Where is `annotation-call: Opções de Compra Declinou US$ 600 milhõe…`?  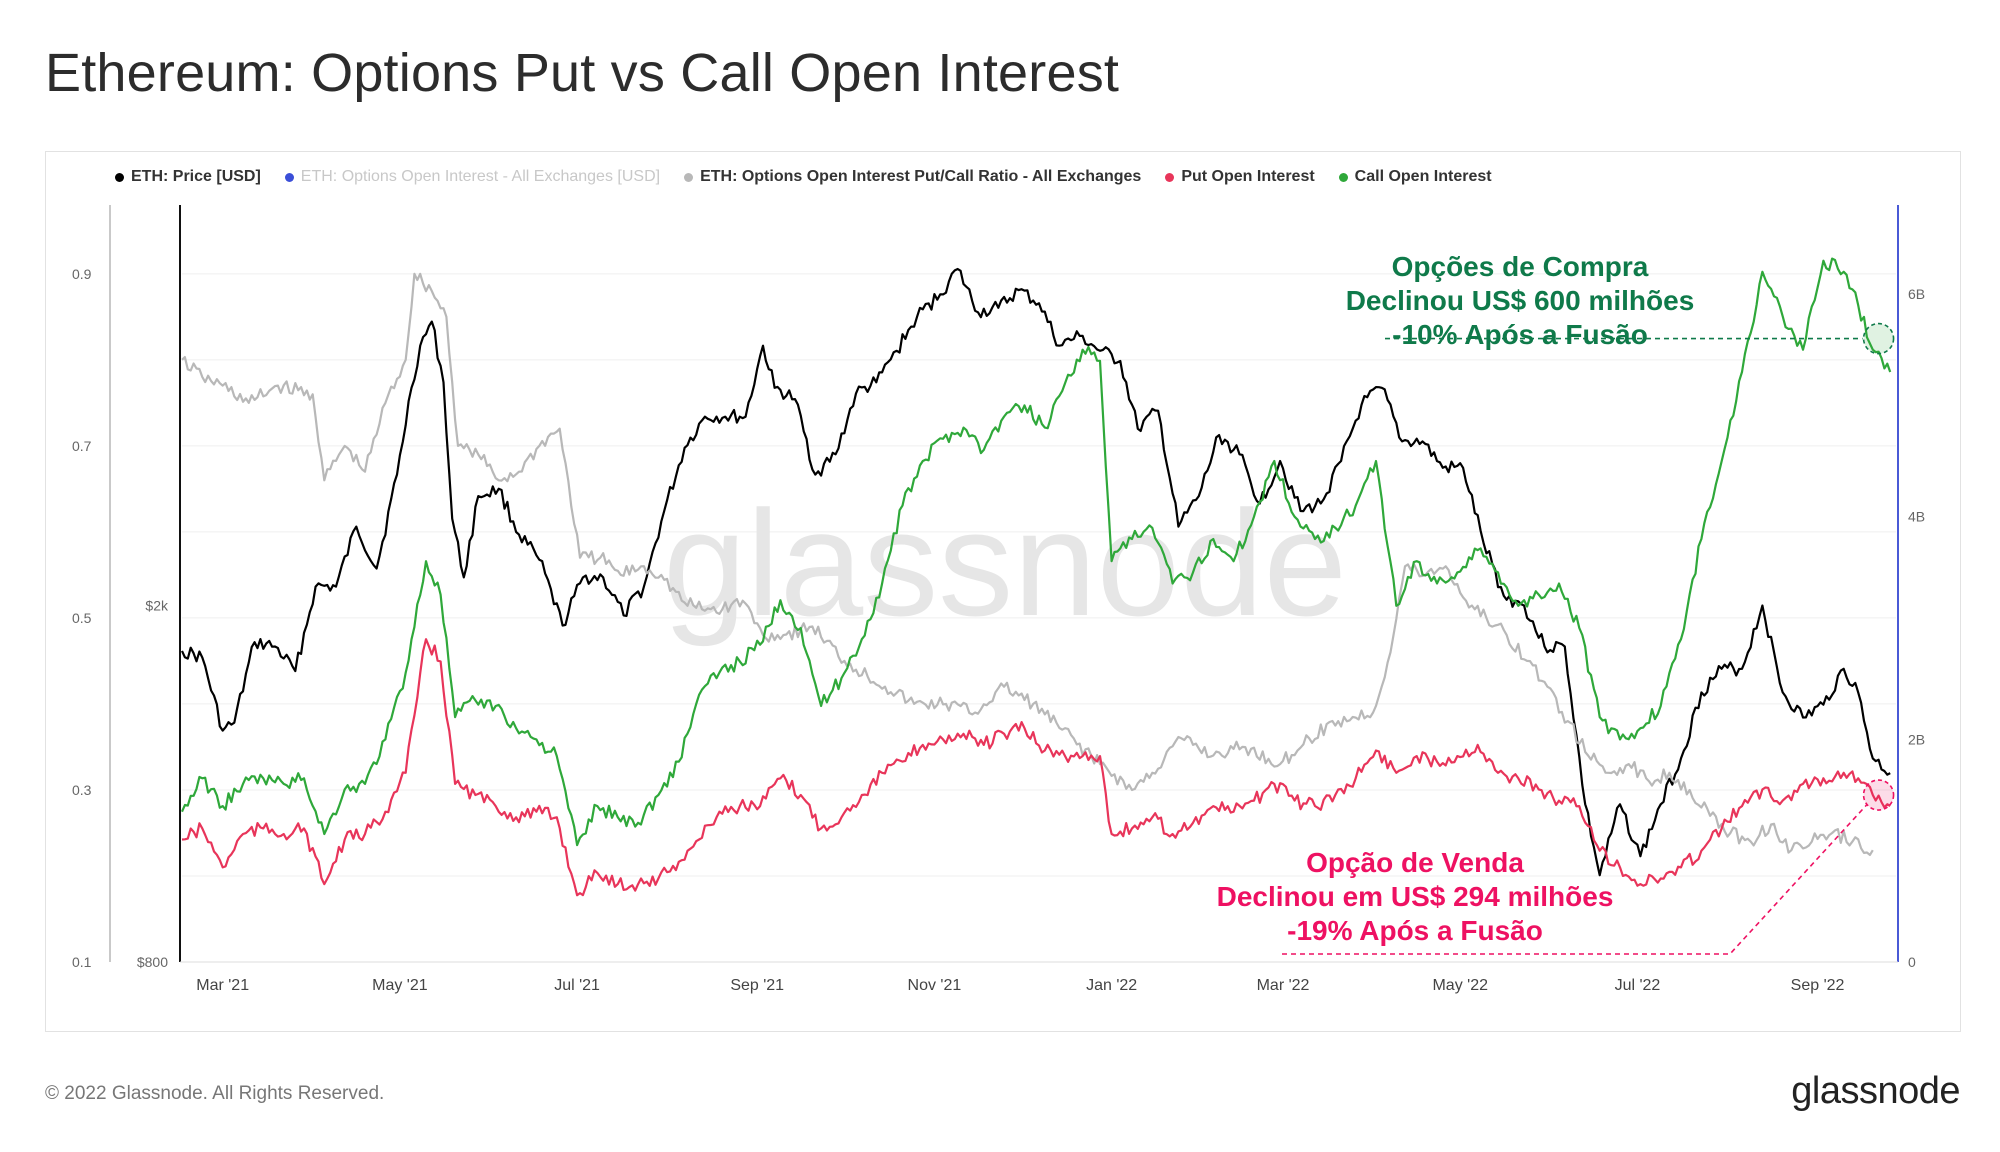
annotation-call: Opções de Compra Declinou US$ 600 milhõe… is located at coordinates (1520, 301).